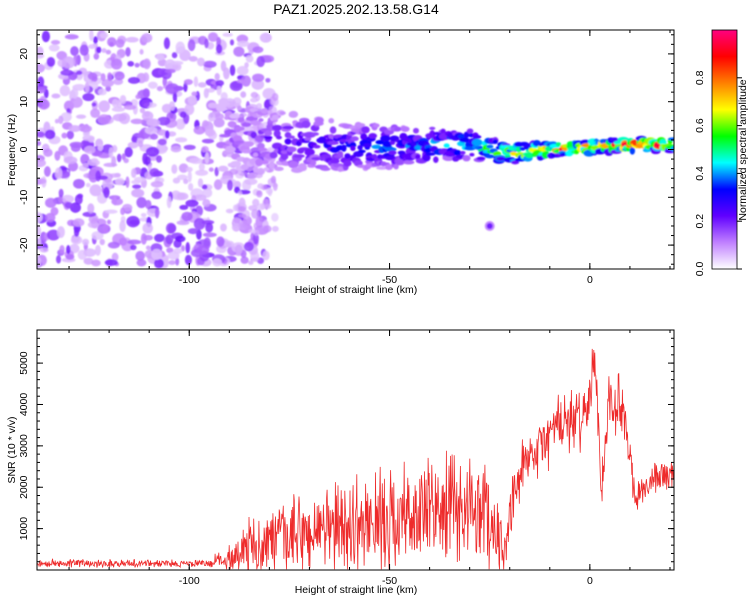 The height and width of the screenshot is (600, 750). Describe the element at coordinates (24, 102) in the screenshot. I see `y-tick-label: 10` at that location.